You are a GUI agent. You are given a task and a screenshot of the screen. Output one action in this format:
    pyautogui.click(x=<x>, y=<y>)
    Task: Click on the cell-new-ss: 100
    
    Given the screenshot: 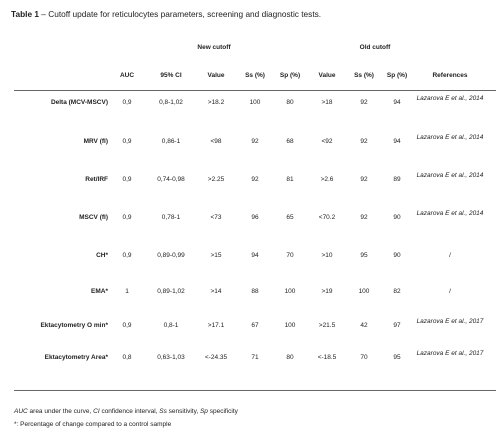 What is the action you would take?
    pyautogui.click(x=255, y=102)
    